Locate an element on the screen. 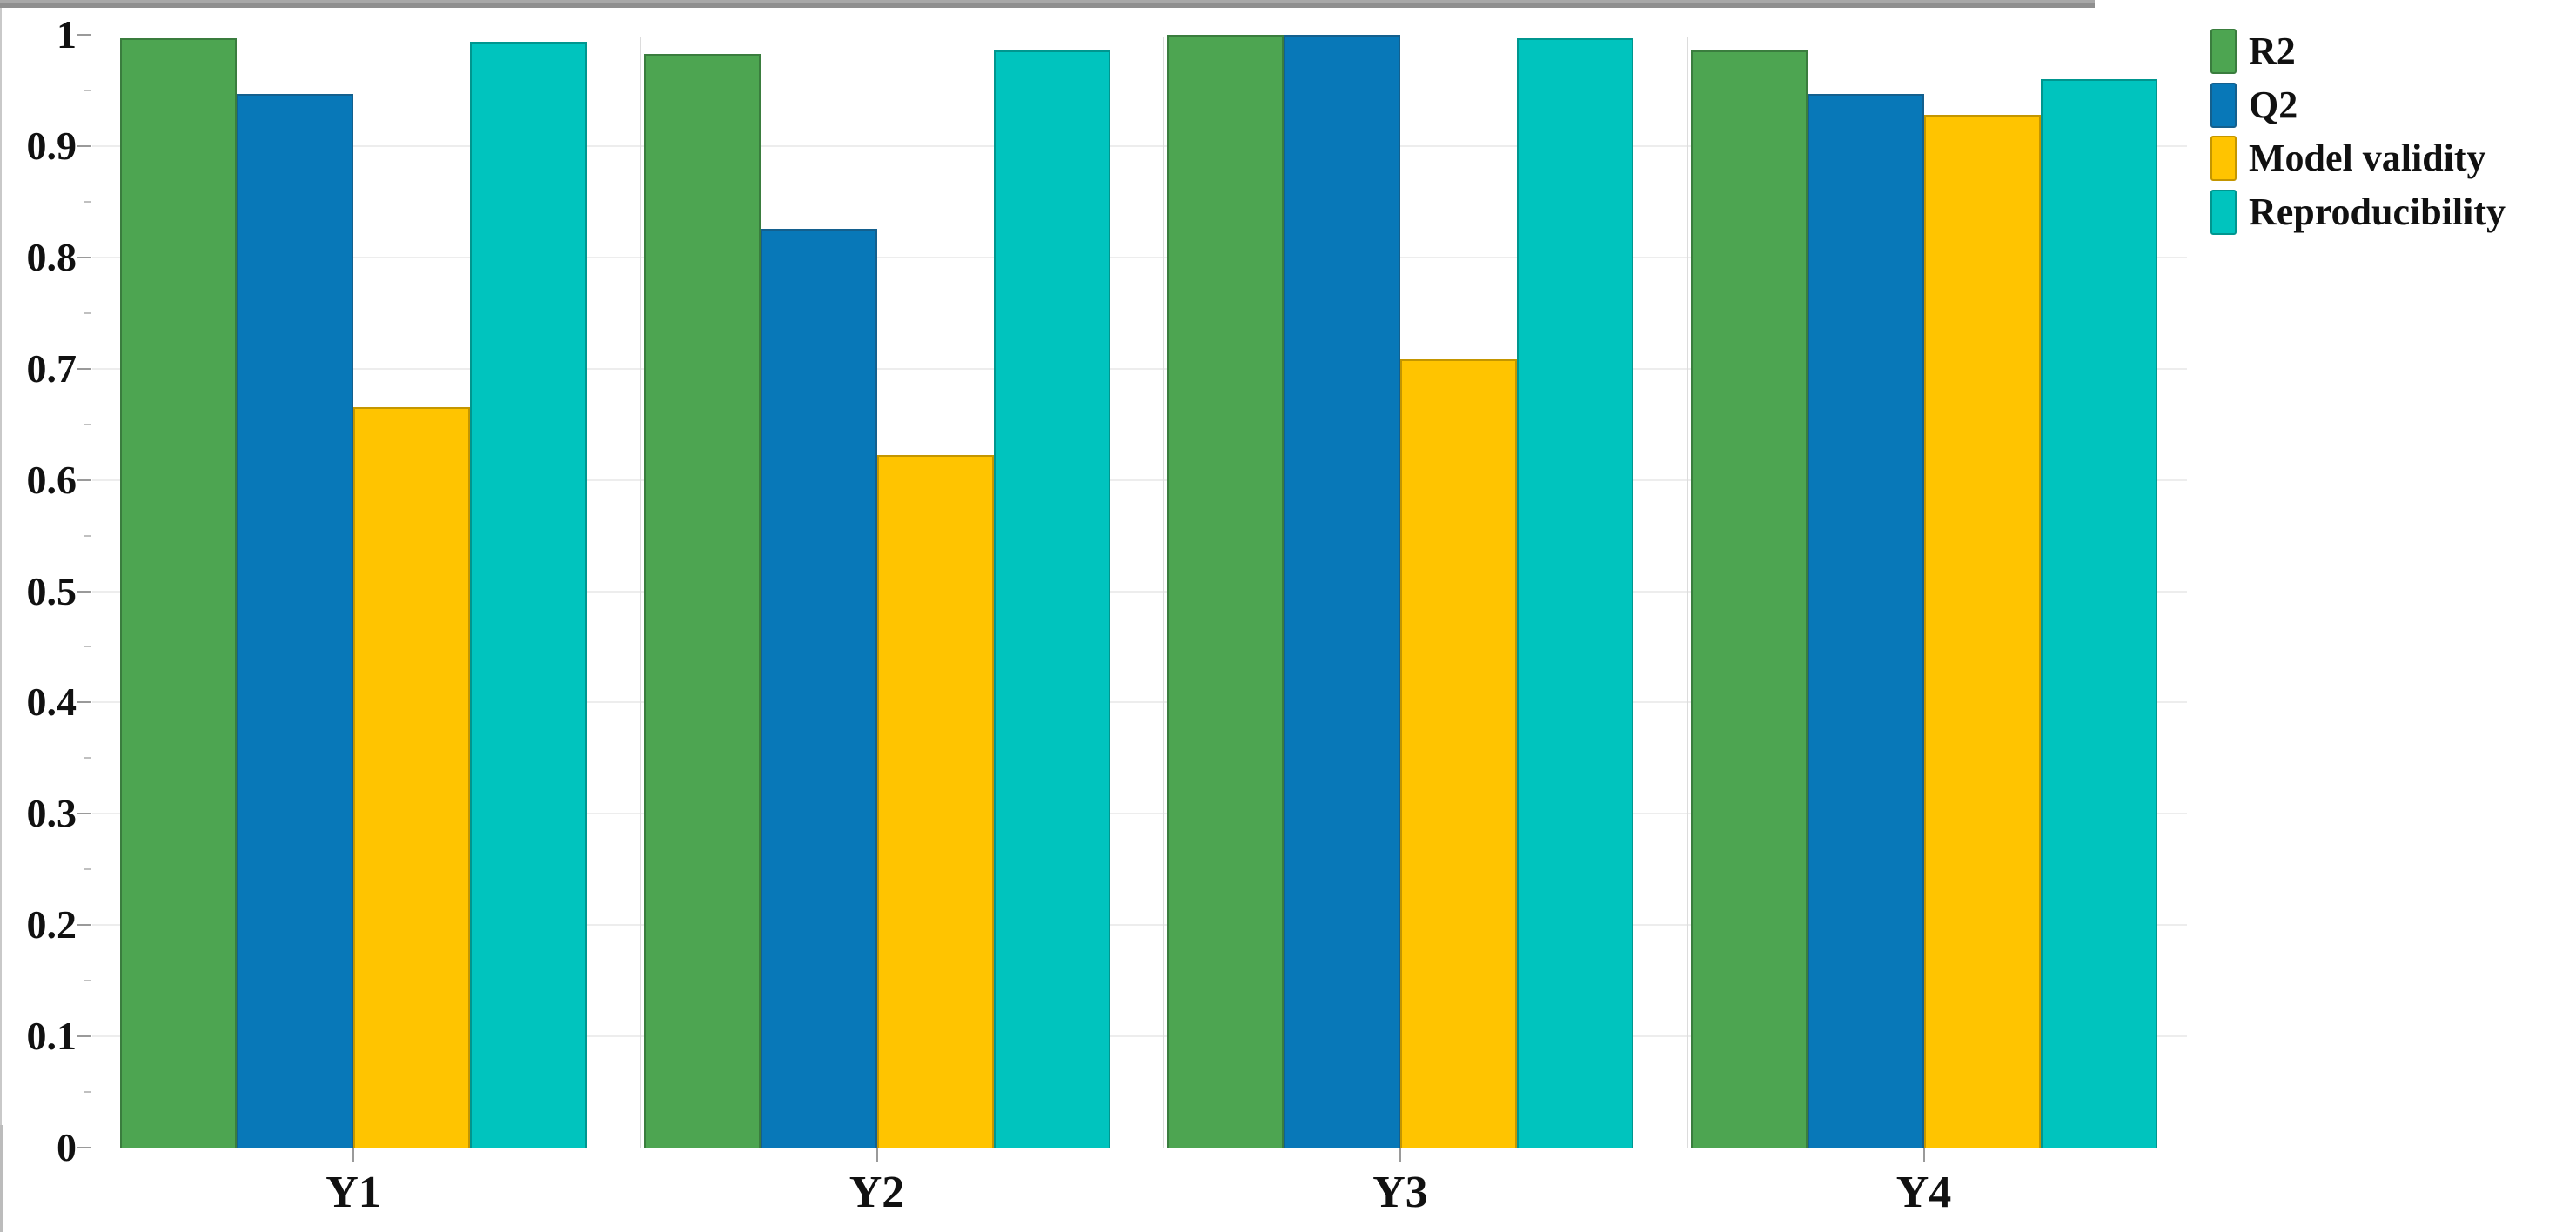  bar-q2-y2 is located at coordinates (818, 688).